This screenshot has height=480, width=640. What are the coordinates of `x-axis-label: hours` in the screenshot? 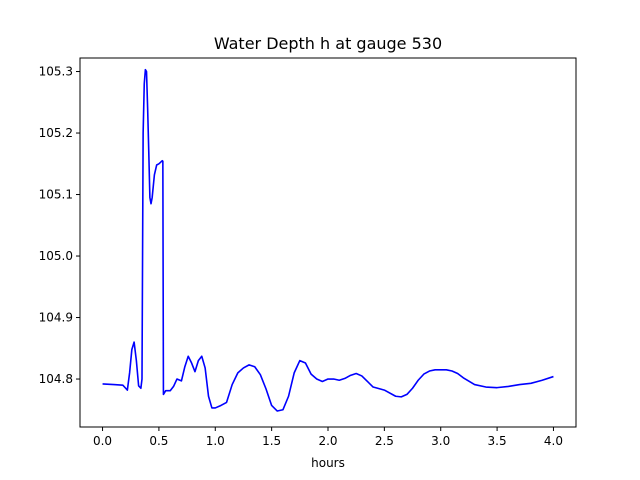 It's located at (328, 463).